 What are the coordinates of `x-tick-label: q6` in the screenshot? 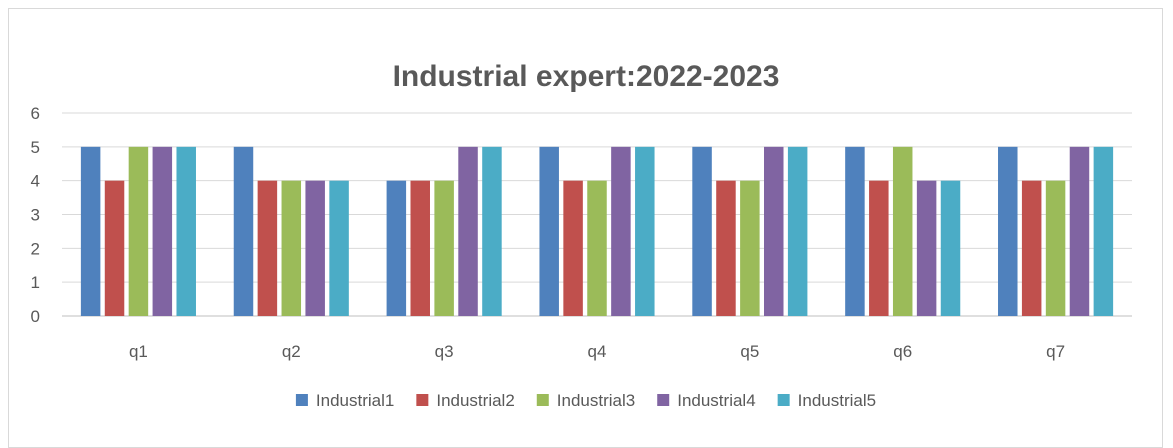 It's located at (902, 351).